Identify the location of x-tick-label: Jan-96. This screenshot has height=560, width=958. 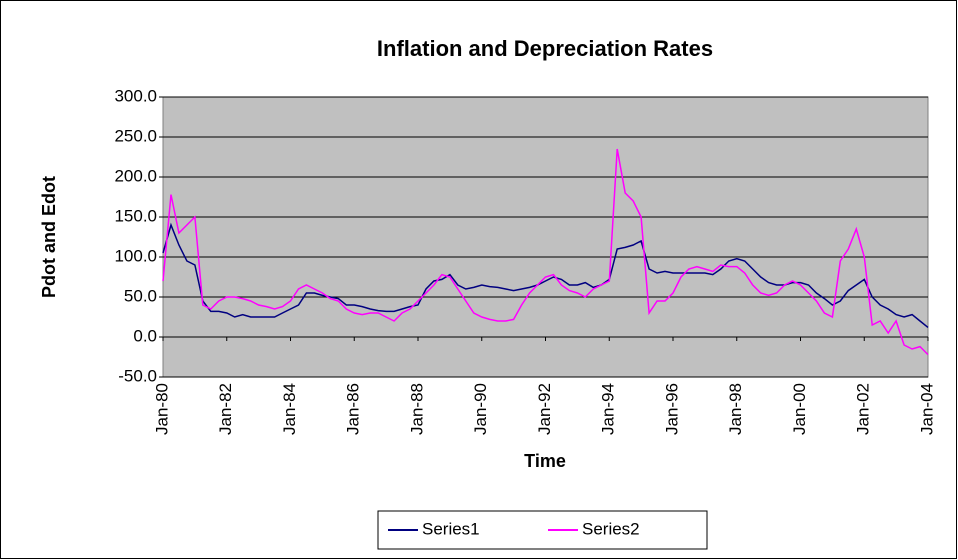
(671, 409).